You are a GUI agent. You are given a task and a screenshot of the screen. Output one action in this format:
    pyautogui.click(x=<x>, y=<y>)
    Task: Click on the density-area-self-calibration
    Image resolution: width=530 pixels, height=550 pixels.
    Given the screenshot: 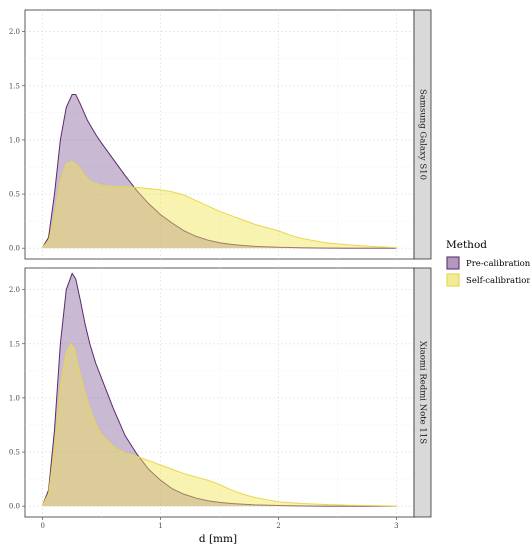 What is the action you would take?
    pyautogui.click(x=219, y=205)
    